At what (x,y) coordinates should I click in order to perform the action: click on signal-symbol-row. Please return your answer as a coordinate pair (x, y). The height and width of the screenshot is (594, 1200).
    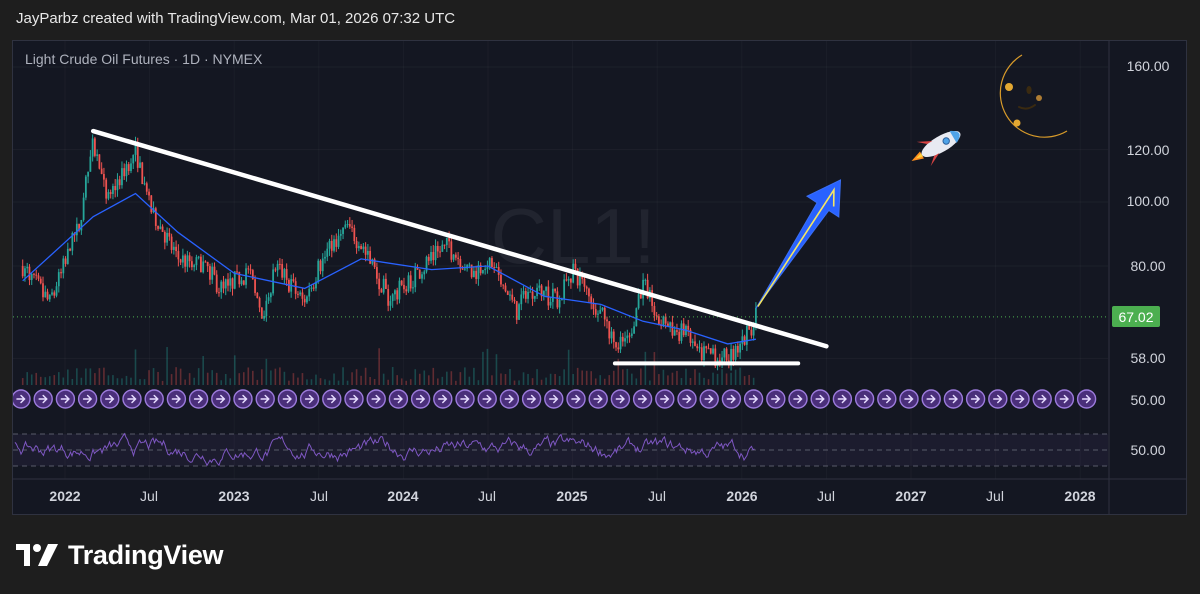
    Looking at the image, I should click on (555, 399).